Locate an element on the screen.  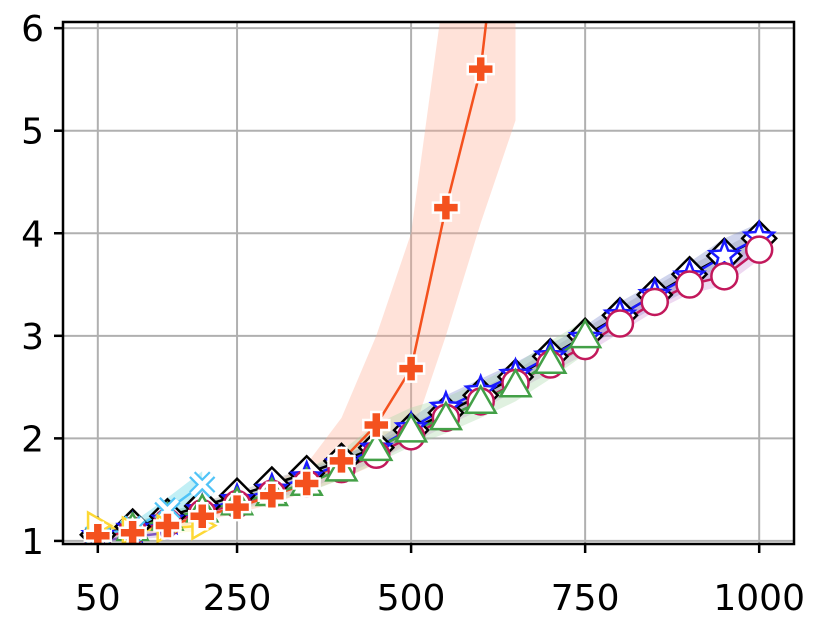
x-tick-label: 750 is located at coordinates (585, 598).